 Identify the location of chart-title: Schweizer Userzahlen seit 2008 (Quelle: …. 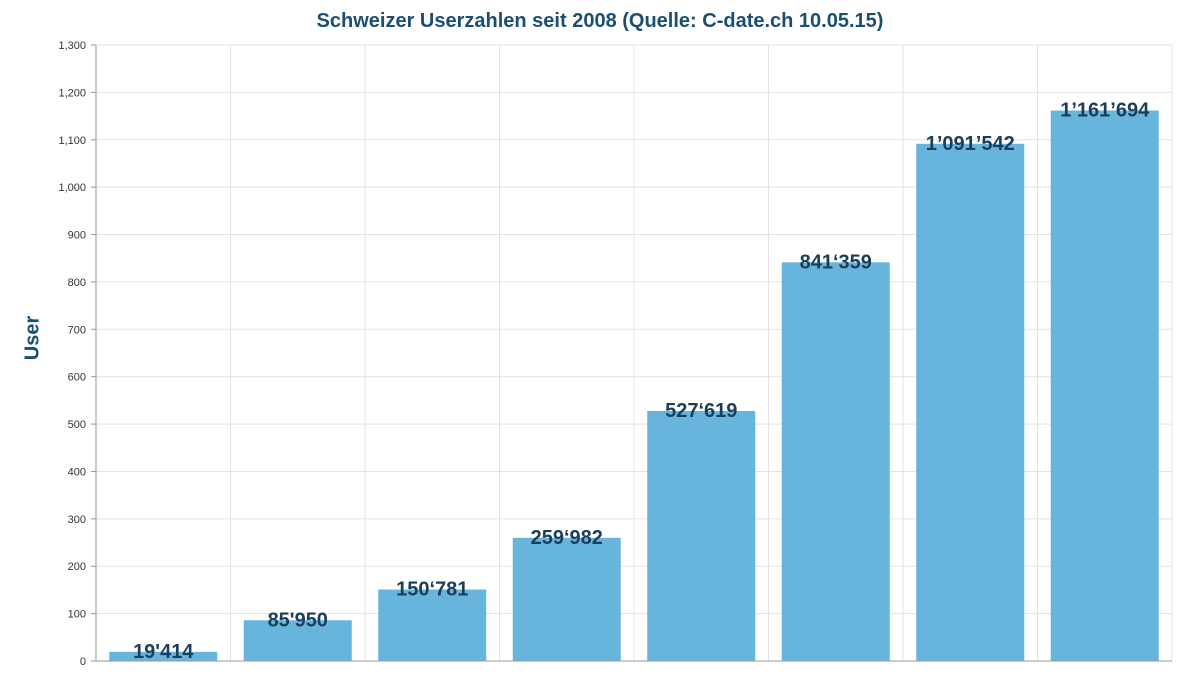
(600, 21).